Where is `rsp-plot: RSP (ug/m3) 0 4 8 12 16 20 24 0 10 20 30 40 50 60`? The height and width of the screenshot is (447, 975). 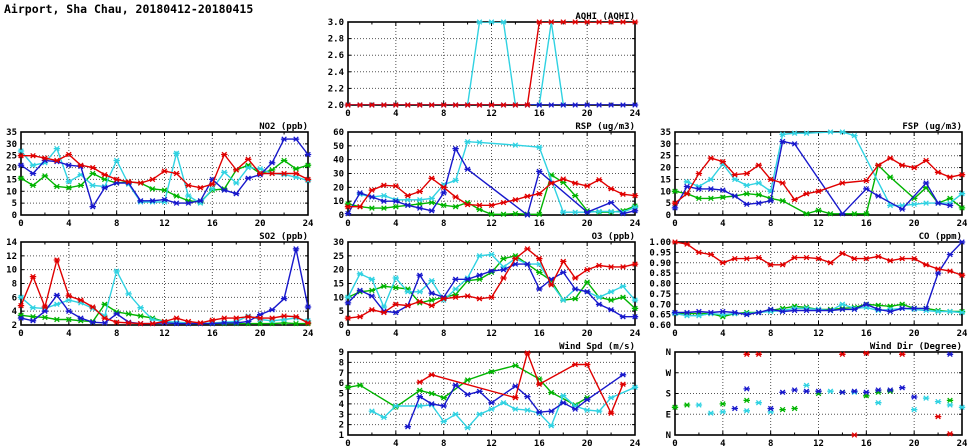
rsp-plot: RSP (ug/m3) 0 4 8 12 16 20 24 0 10 20 30 40 50 60 is located at coordinates (487, 175).